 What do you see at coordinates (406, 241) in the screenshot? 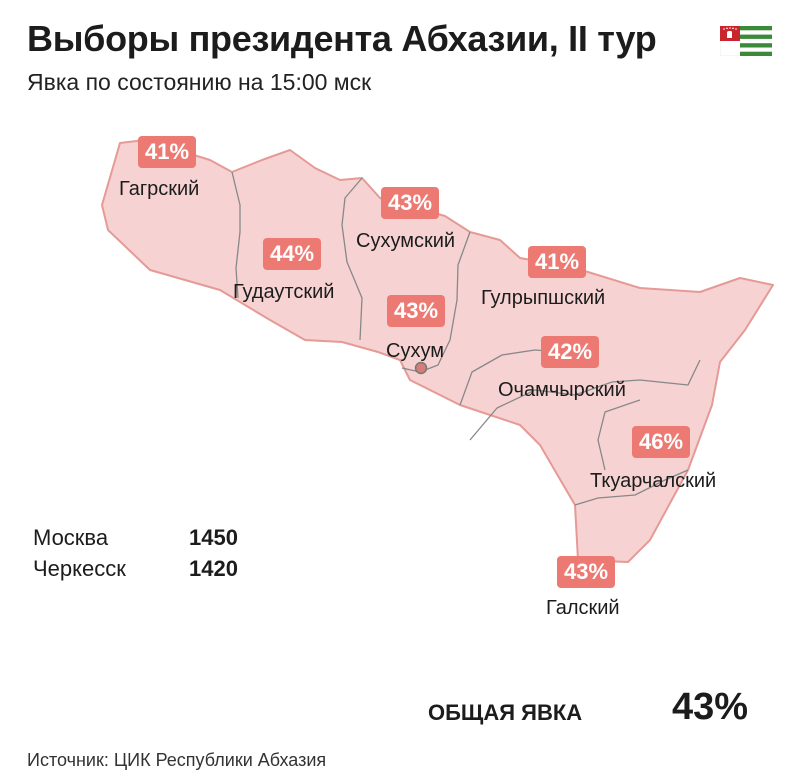
I see `region-label-sukhumi-district: Сухумский` at bounding box center [406, 241].